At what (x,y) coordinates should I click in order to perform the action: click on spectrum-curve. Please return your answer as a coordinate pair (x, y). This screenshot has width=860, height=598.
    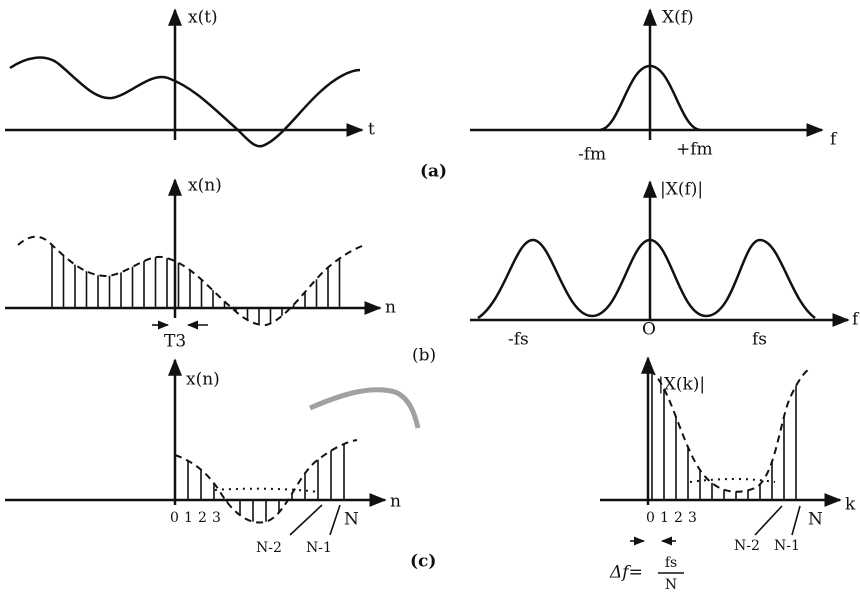
    Looking at the image, I should click on (650, 98).